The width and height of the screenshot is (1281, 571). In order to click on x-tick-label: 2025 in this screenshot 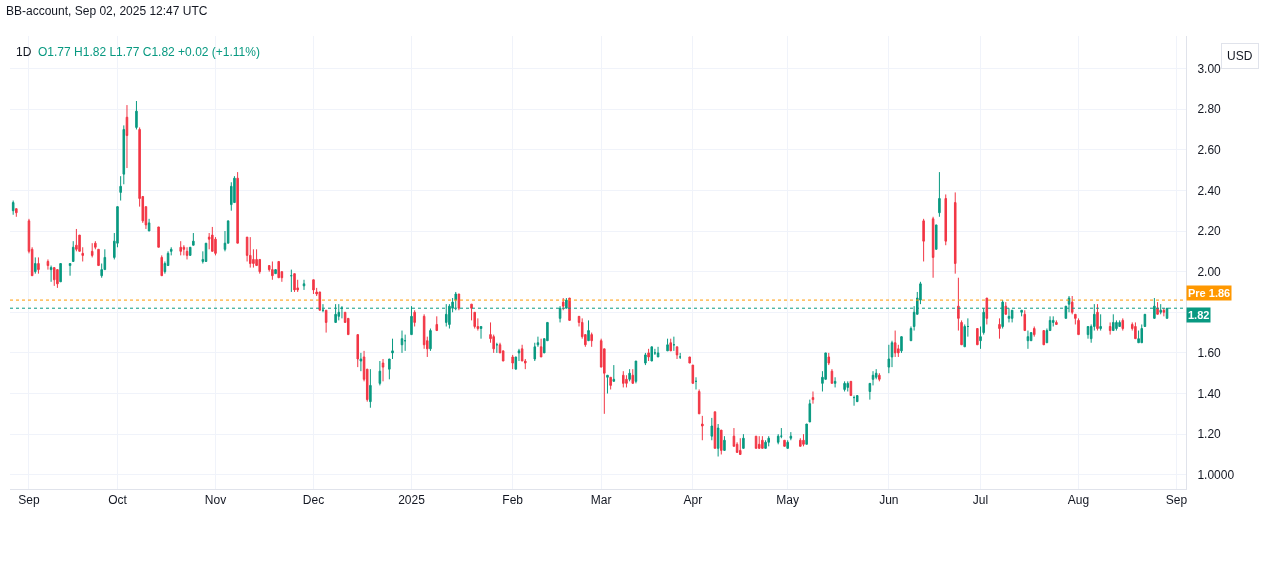, I will do `click(412, 500)`.